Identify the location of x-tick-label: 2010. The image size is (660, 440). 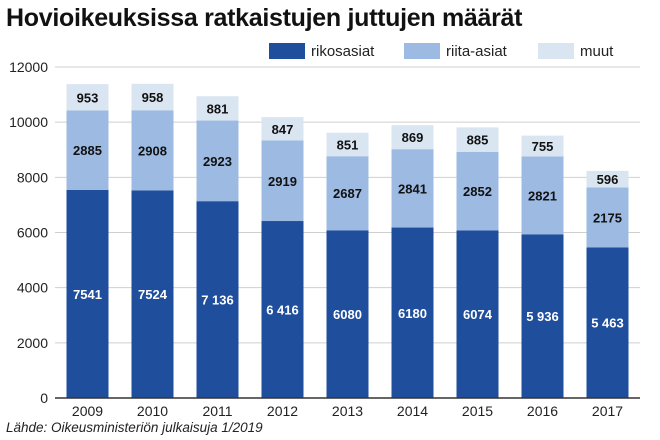
(152, 411).